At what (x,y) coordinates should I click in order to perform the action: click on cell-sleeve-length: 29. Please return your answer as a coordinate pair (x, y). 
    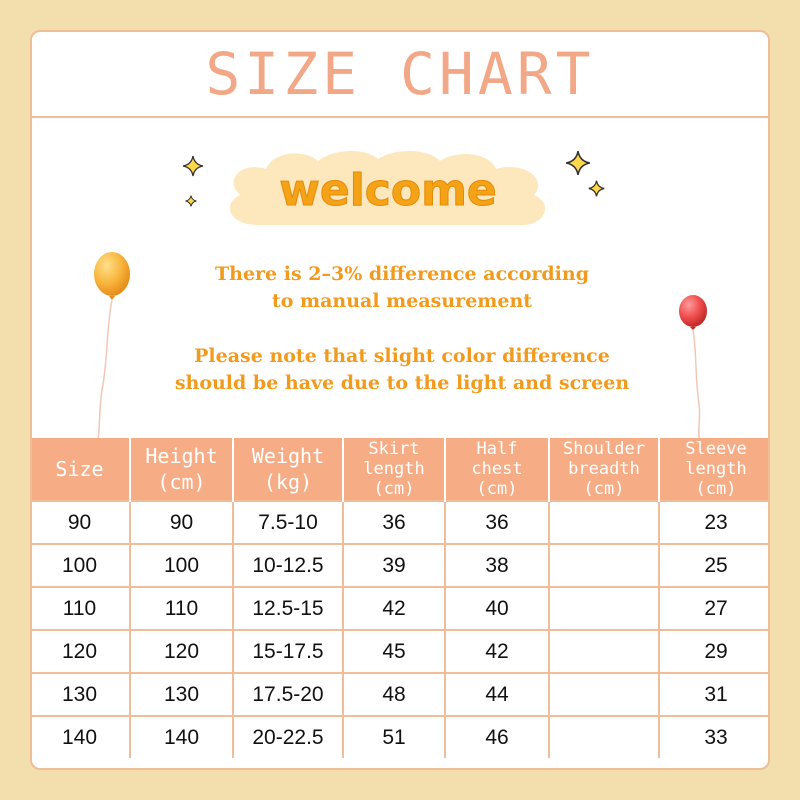
    Looking at the image, I should click on (713, 651).